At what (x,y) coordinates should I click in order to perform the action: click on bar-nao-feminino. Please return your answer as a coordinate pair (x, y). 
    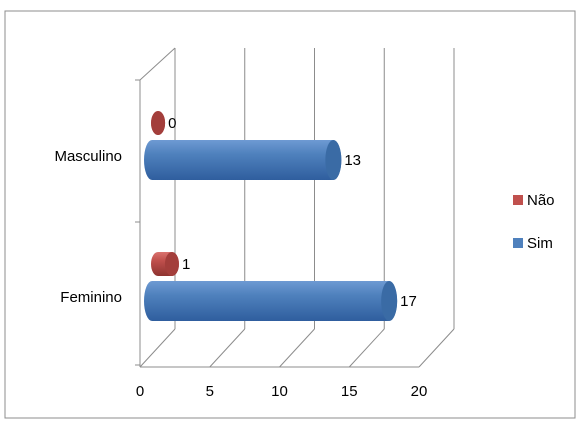
    Looking at the image, I should click on (165, 264).